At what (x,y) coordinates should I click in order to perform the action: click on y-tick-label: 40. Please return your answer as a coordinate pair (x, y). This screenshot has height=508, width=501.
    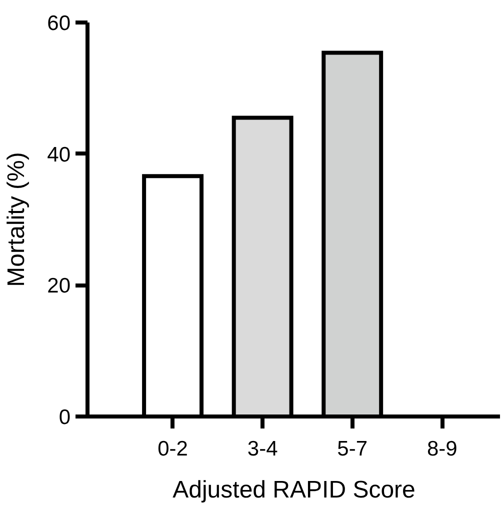
    Looking at the image, I should click on (58, 154).